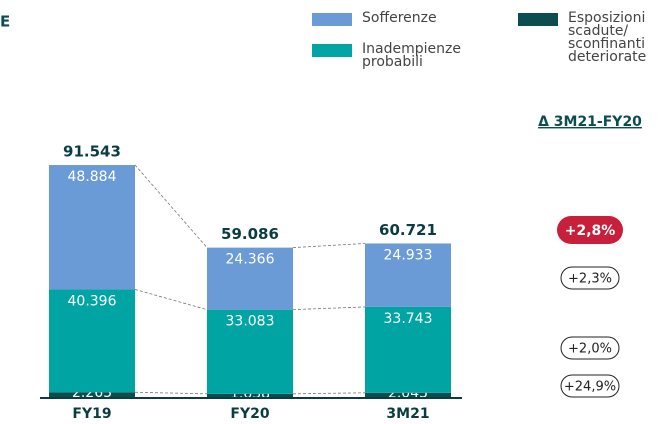  Describe the element at coordinates (411, 55) in the screenshot. I see `legend-label: Inadempienze probabili` at that location.